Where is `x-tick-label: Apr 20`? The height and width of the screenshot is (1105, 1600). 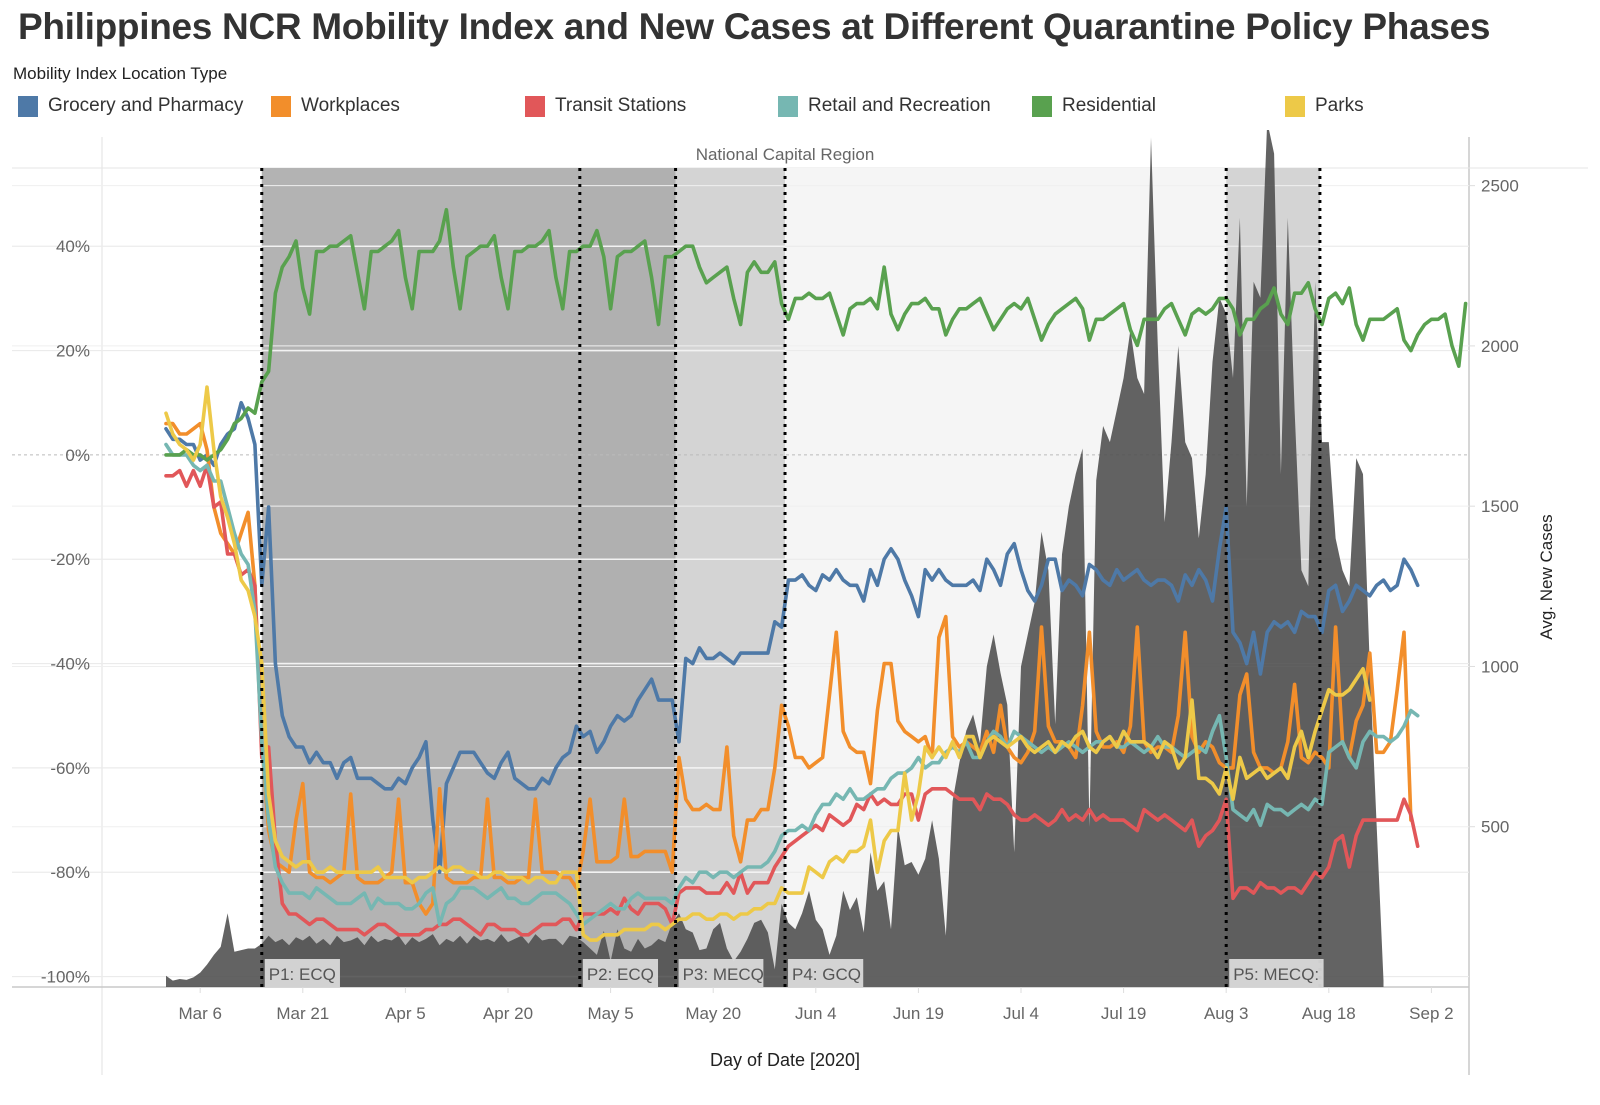 x-tick-label: Apr 20 is located at coordinates (508, 1013).